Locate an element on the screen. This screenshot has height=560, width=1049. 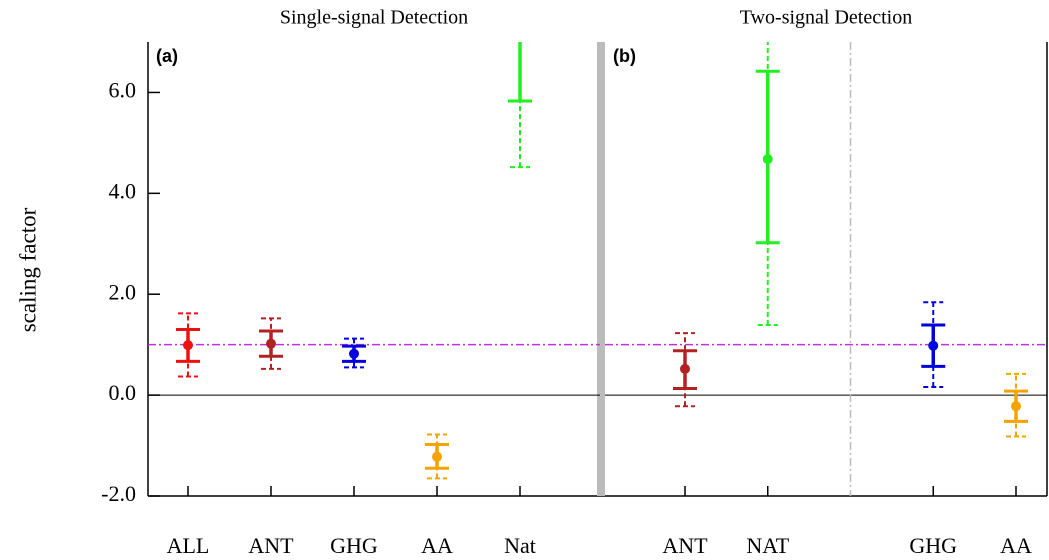
panel-title: Single-signal Detection is located at coordinates (374, 18).